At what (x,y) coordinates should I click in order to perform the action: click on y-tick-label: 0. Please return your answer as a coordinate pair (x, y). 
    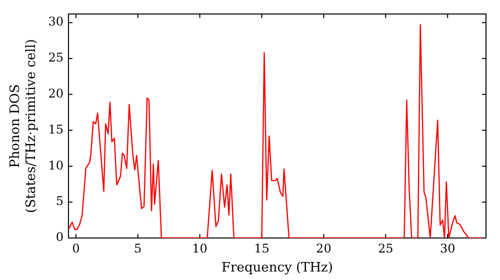
    Looking at the image, I should click on (60, 237).